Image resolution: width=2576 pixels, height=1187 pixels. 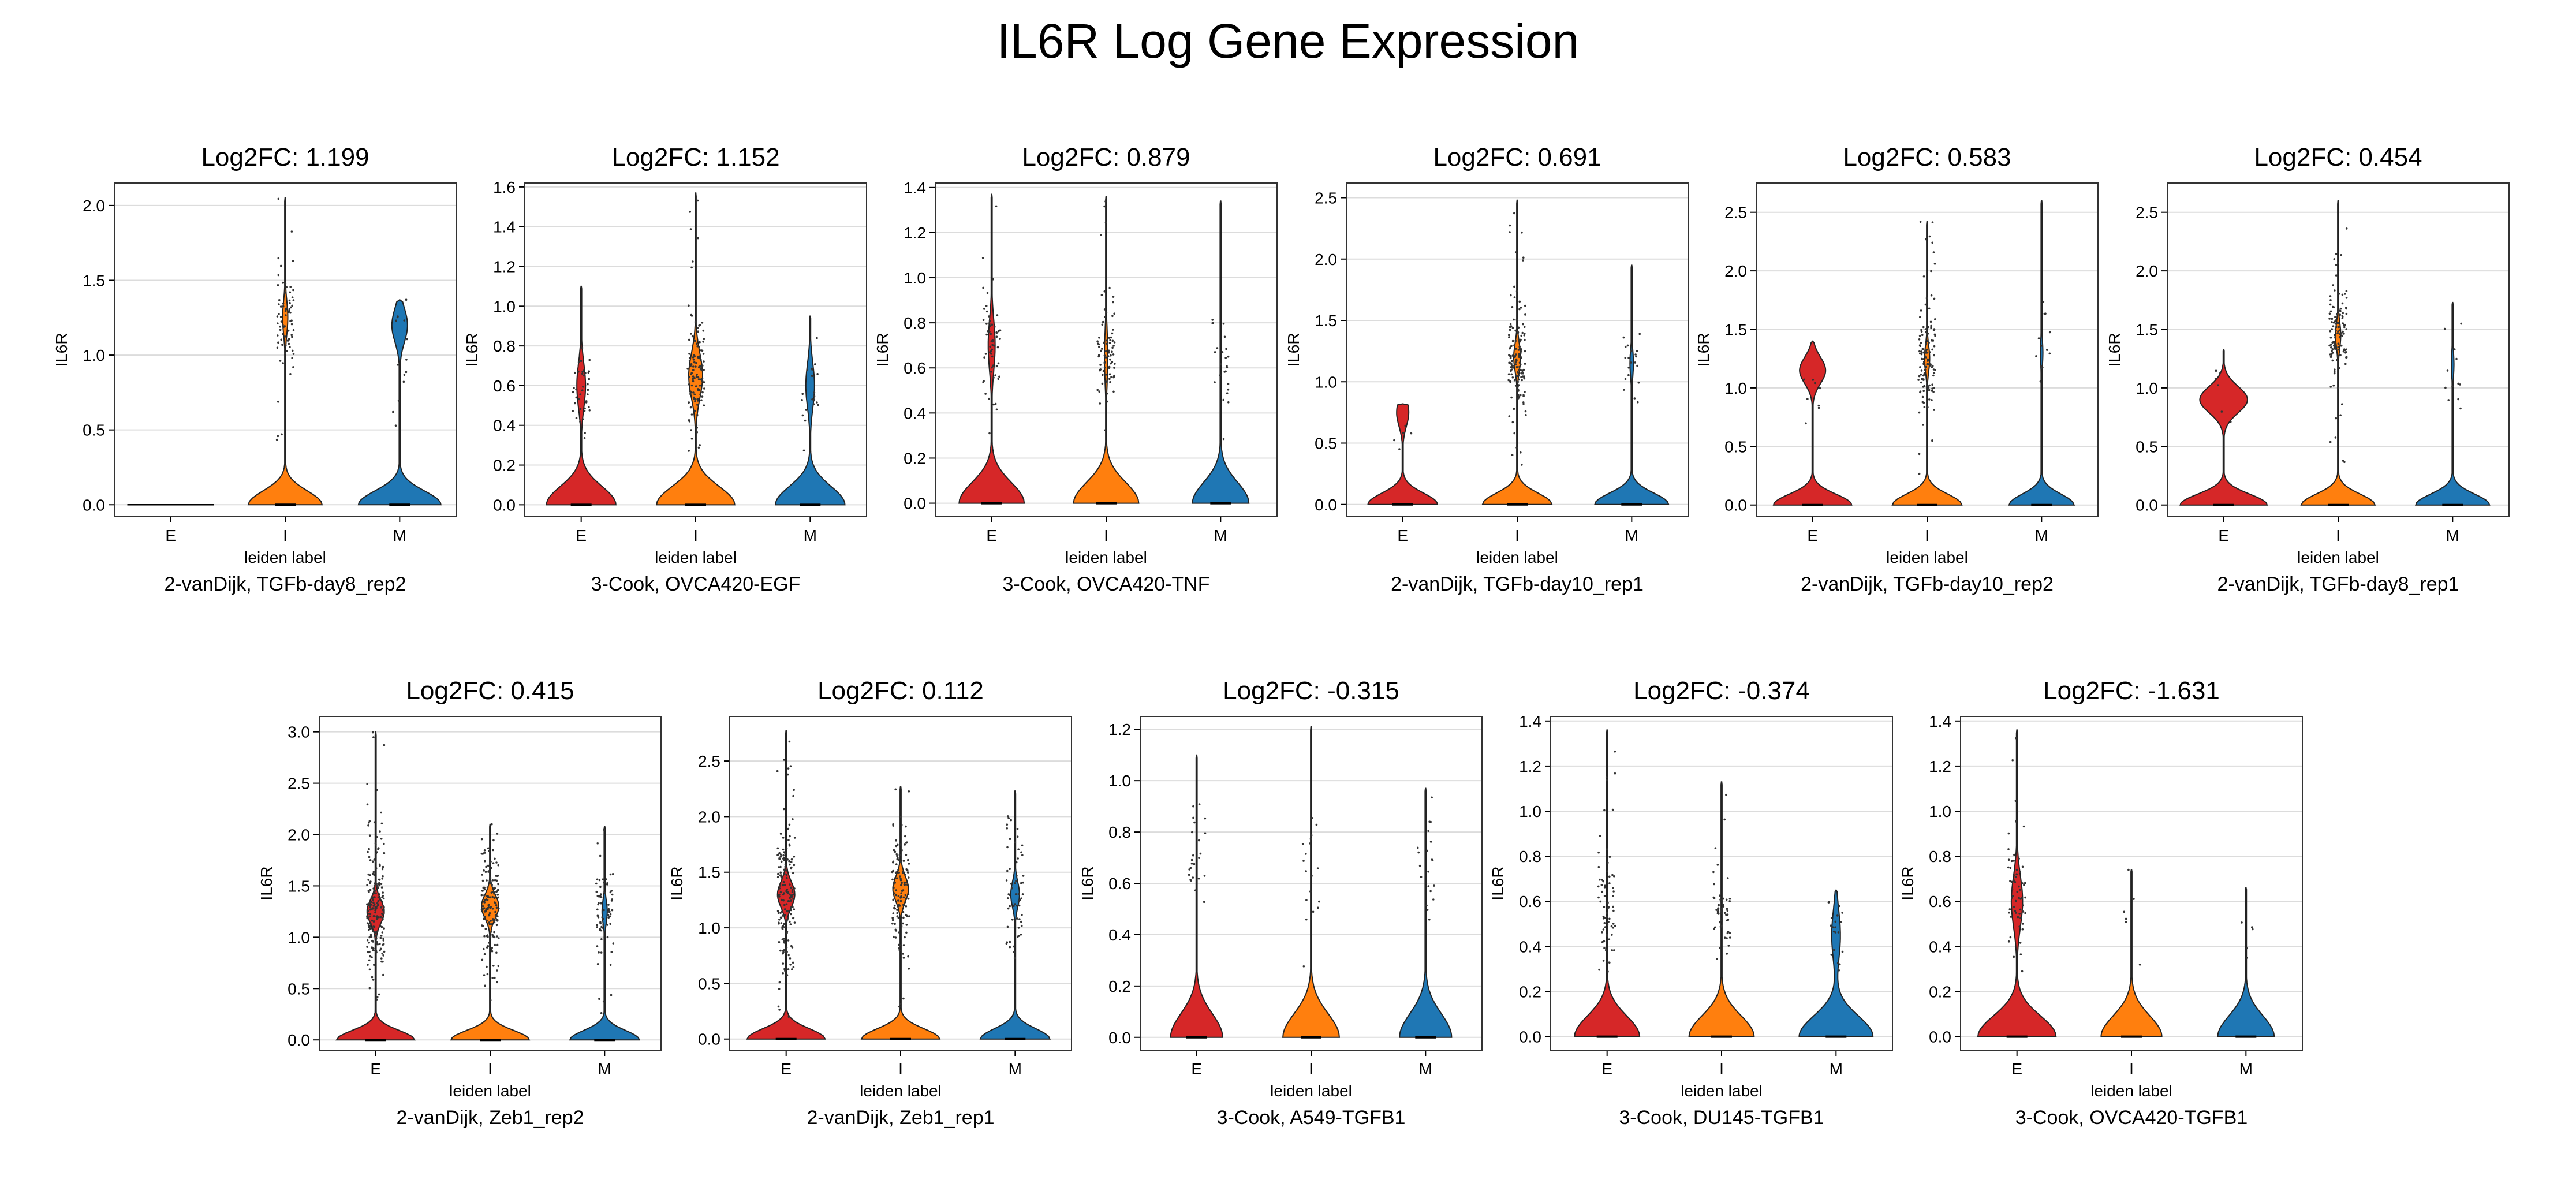 I want to click on violin-M, so click(x=1221, y=352).